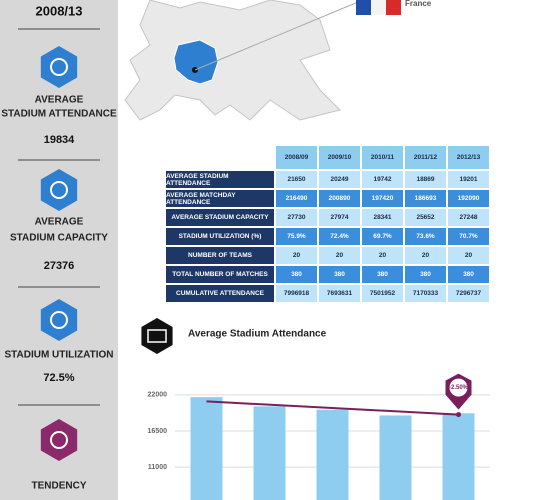 The image size is (543, 500). What do you see at coordinates (425, 157) in the screenshot?
I see `table-cell: 2011/12` at bounding box center [425, 157].